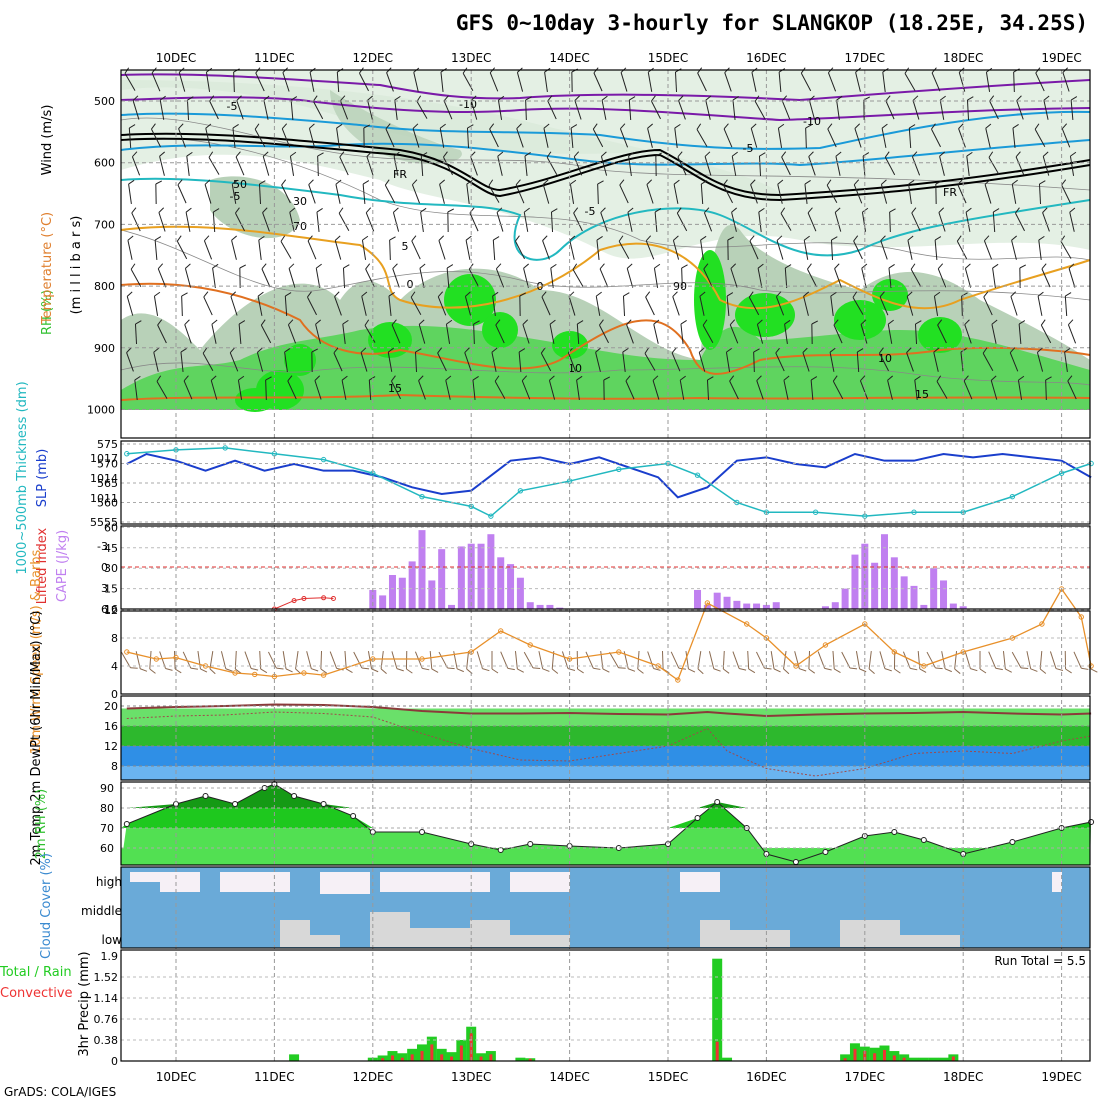 The height and width of the screenshot is (1100, 1100). What do you see at coordinates (930, 941) in the screenshot?
I see `cloud-low-block` at bounding box center [930, 941].